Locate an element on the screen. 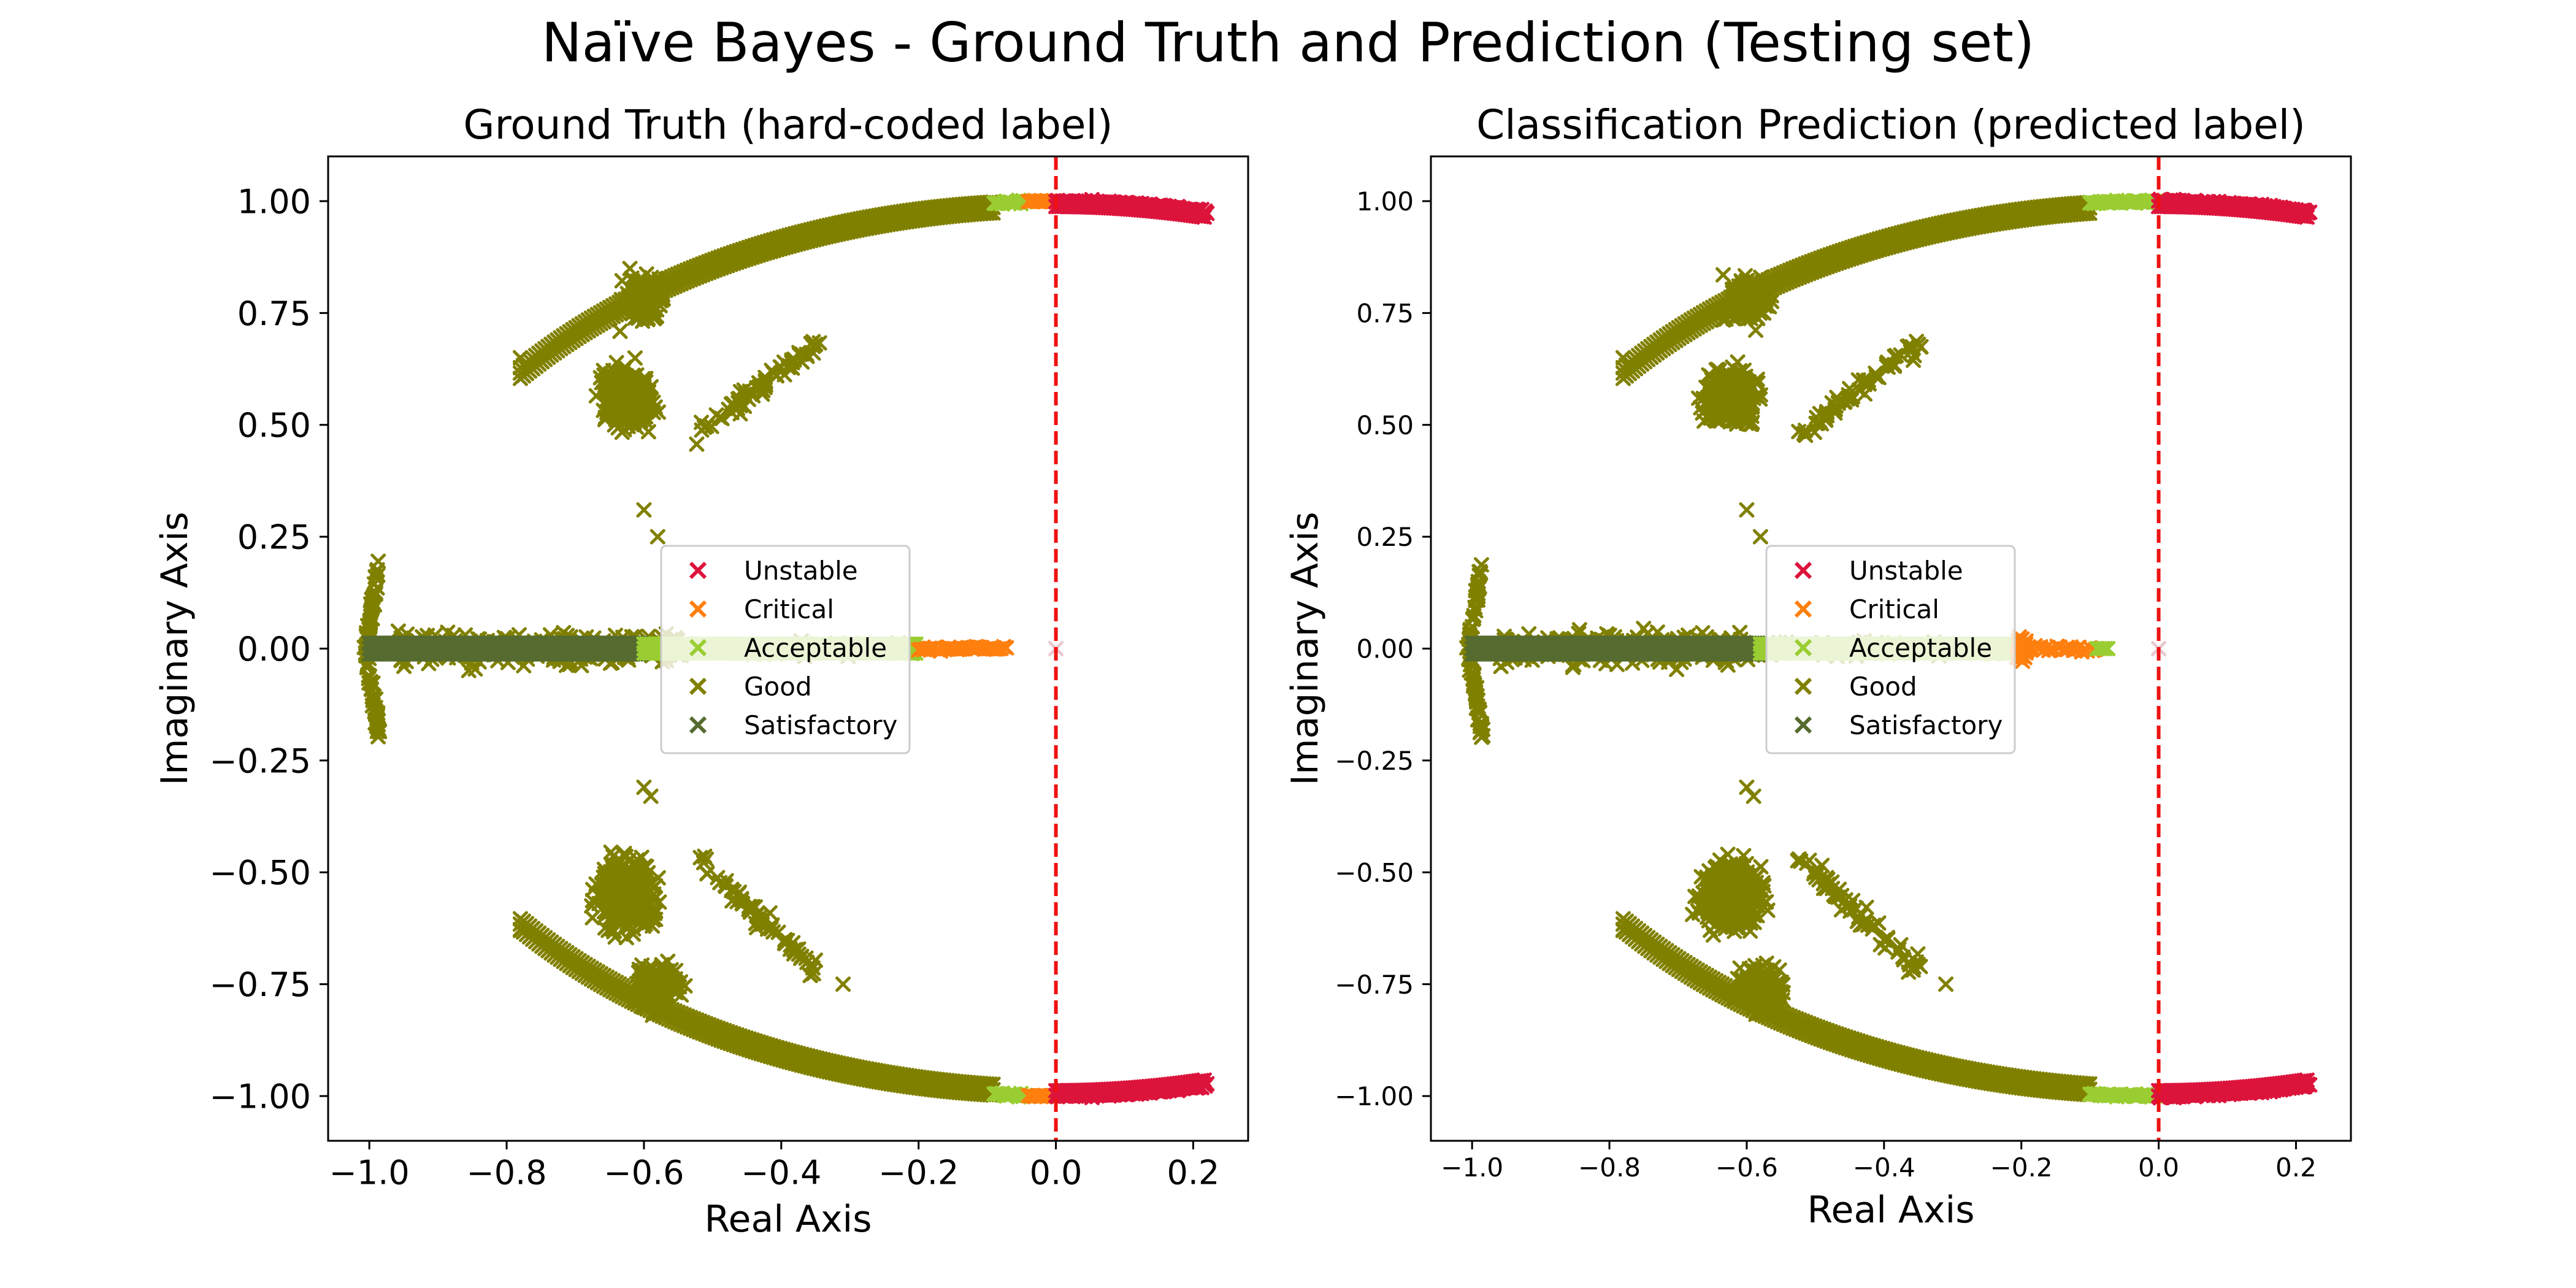 The image size is (2576, 1288). y-tick-label: 0.25 is located at coordinates (274, 537).